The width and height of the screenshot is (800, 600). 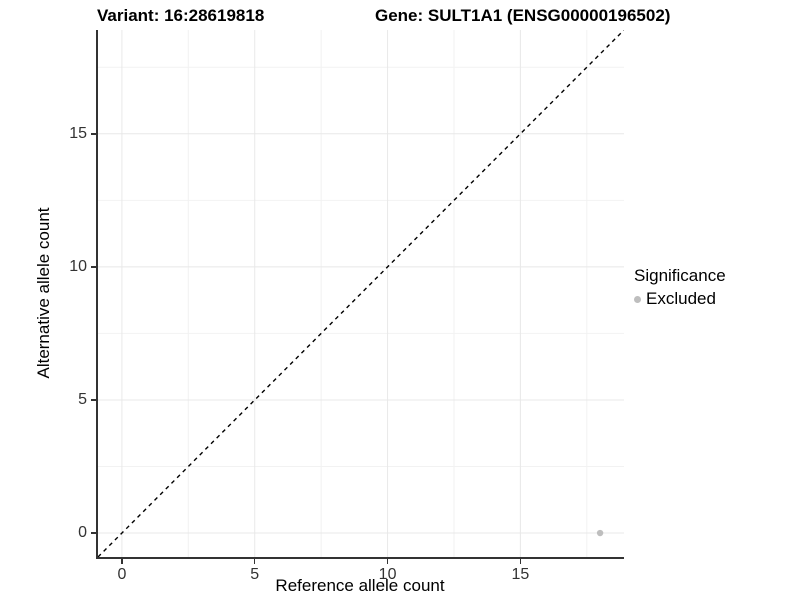 What do you see at coordinates (360, 585) in the screenshot?
I see `x-axis-title: Reference allele count` at bounding box center [360, 585].